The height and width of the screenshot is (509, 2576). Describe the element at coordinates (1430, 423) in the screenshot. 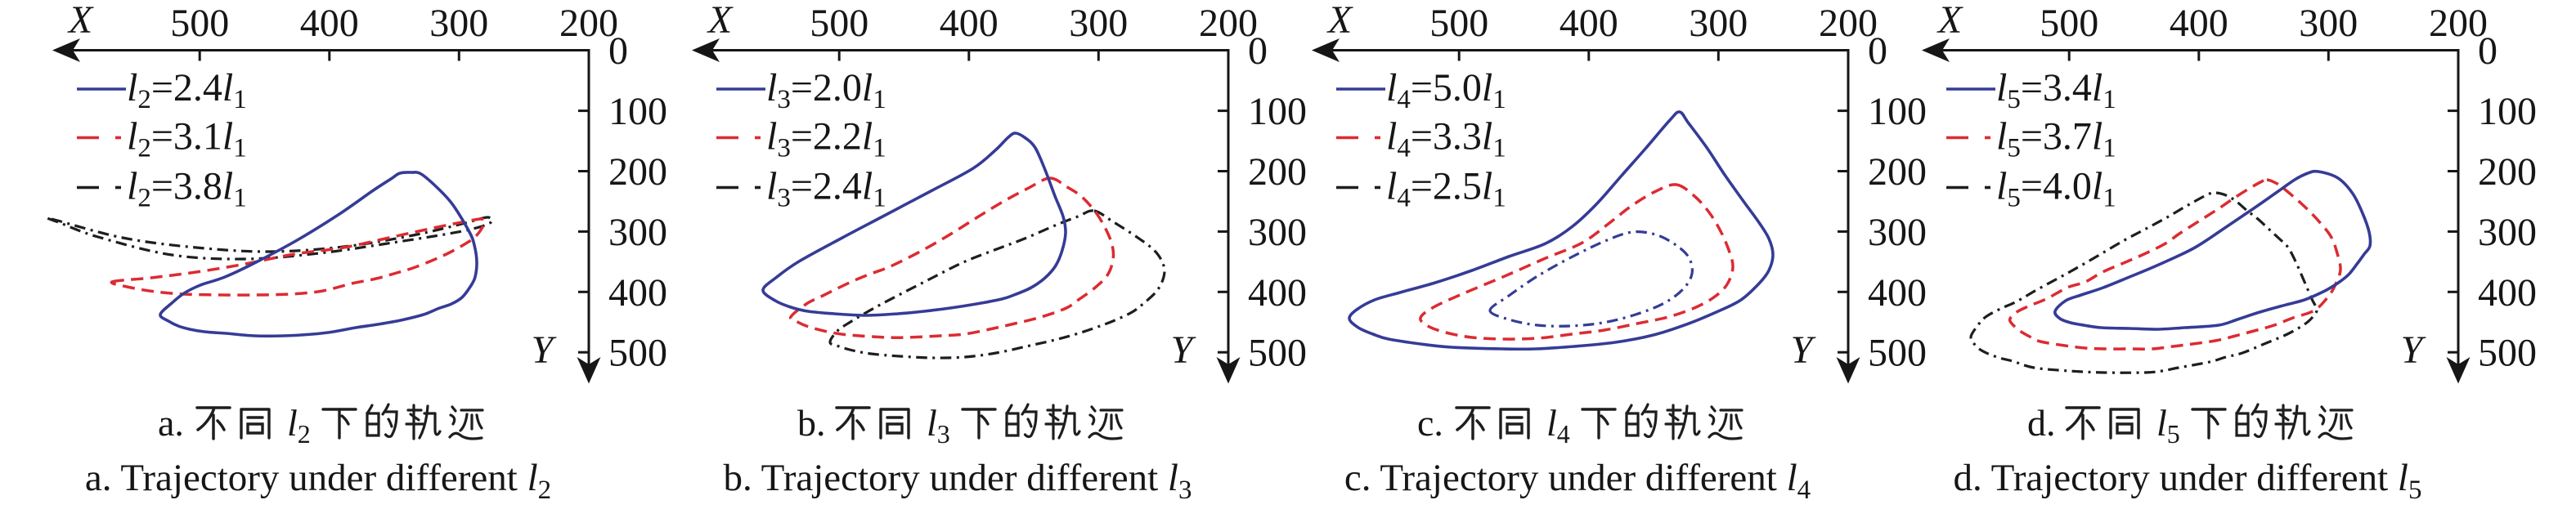

I see `svg-text: c.` at that location.